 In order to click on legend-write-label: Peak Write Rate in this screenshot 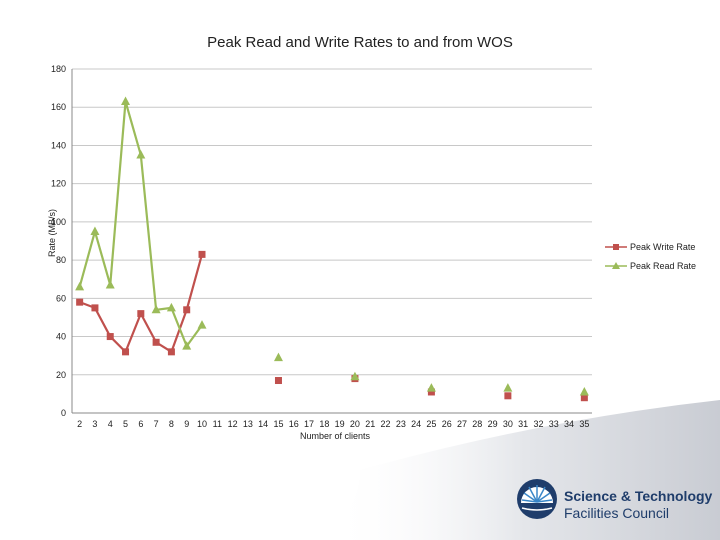, I will do `click(663, 247)`.